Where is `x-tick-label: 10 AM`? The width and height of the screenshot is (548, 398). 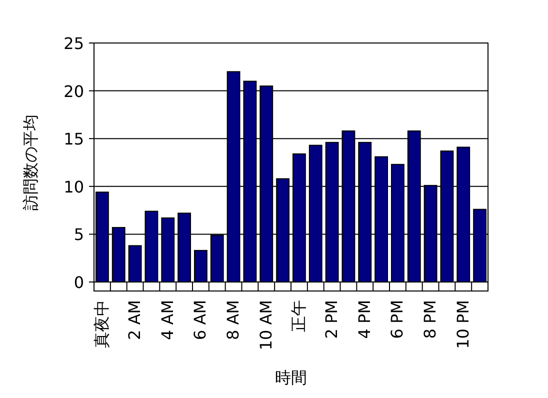 x-tick-label: 10 AM is located at coordinates (266, 325).